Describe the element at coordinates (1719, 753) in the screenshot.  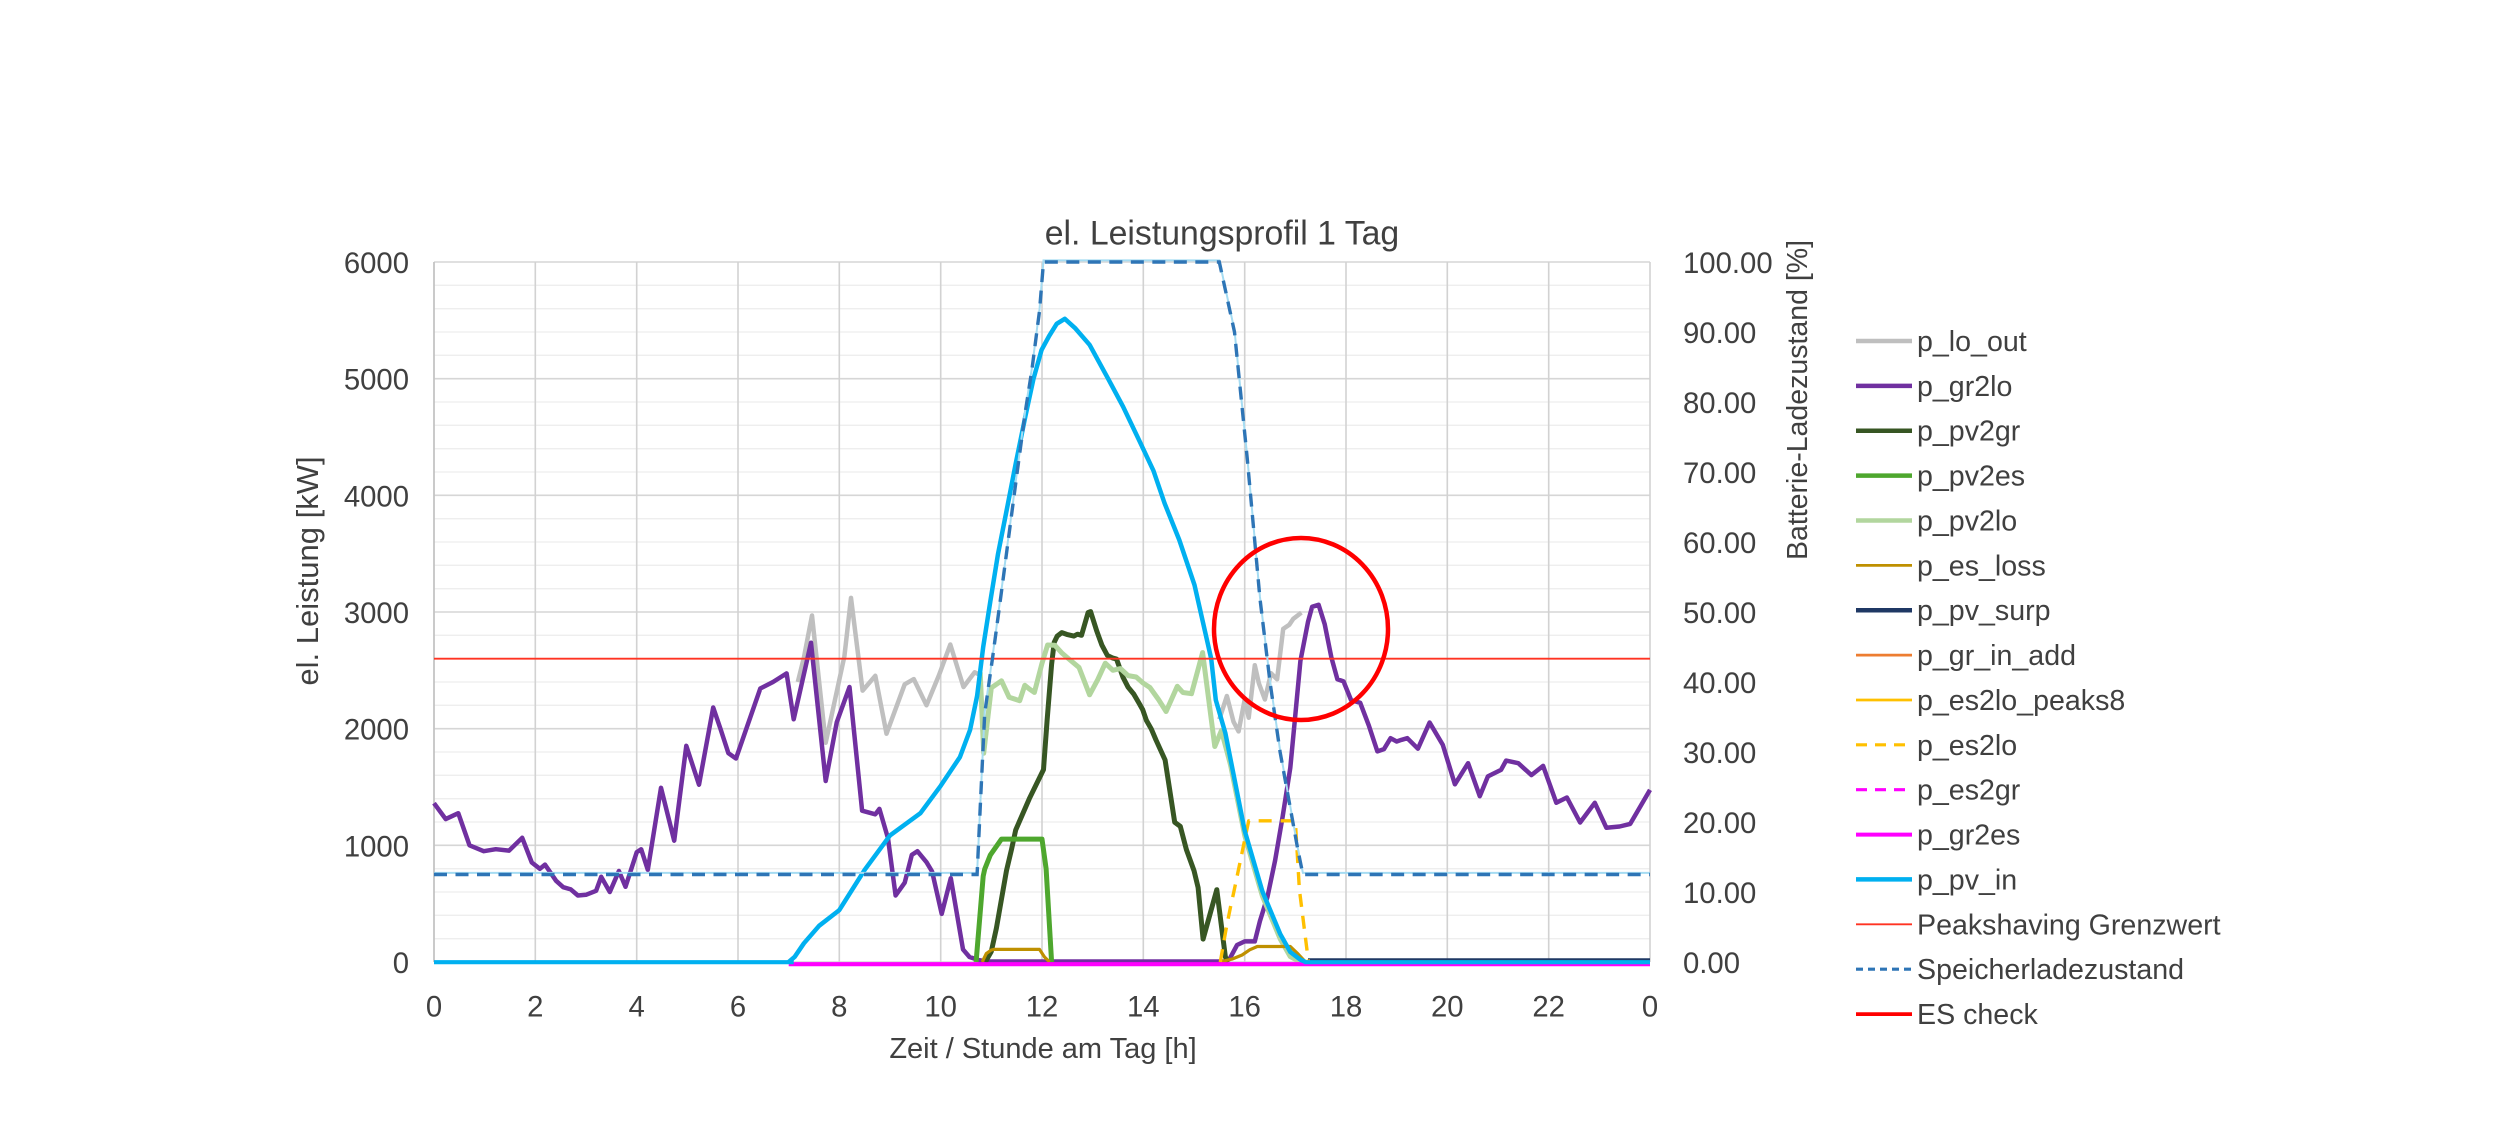
I see `svg-text: 30.00` at that location.